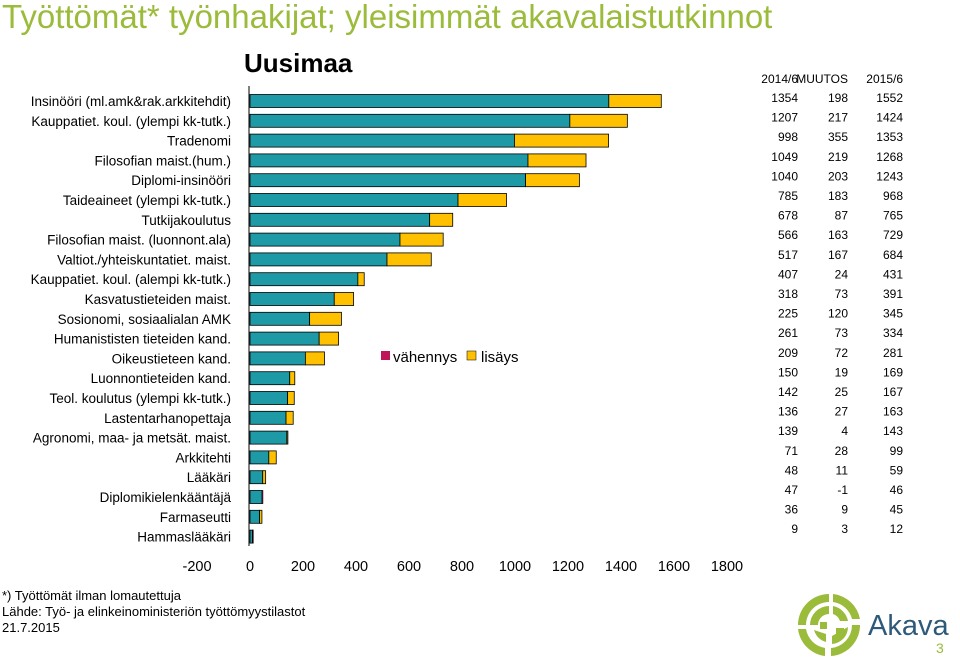 The height and width of the screenshot is (661, 960). I want to click on table-cell: 261, so click(788, 333).